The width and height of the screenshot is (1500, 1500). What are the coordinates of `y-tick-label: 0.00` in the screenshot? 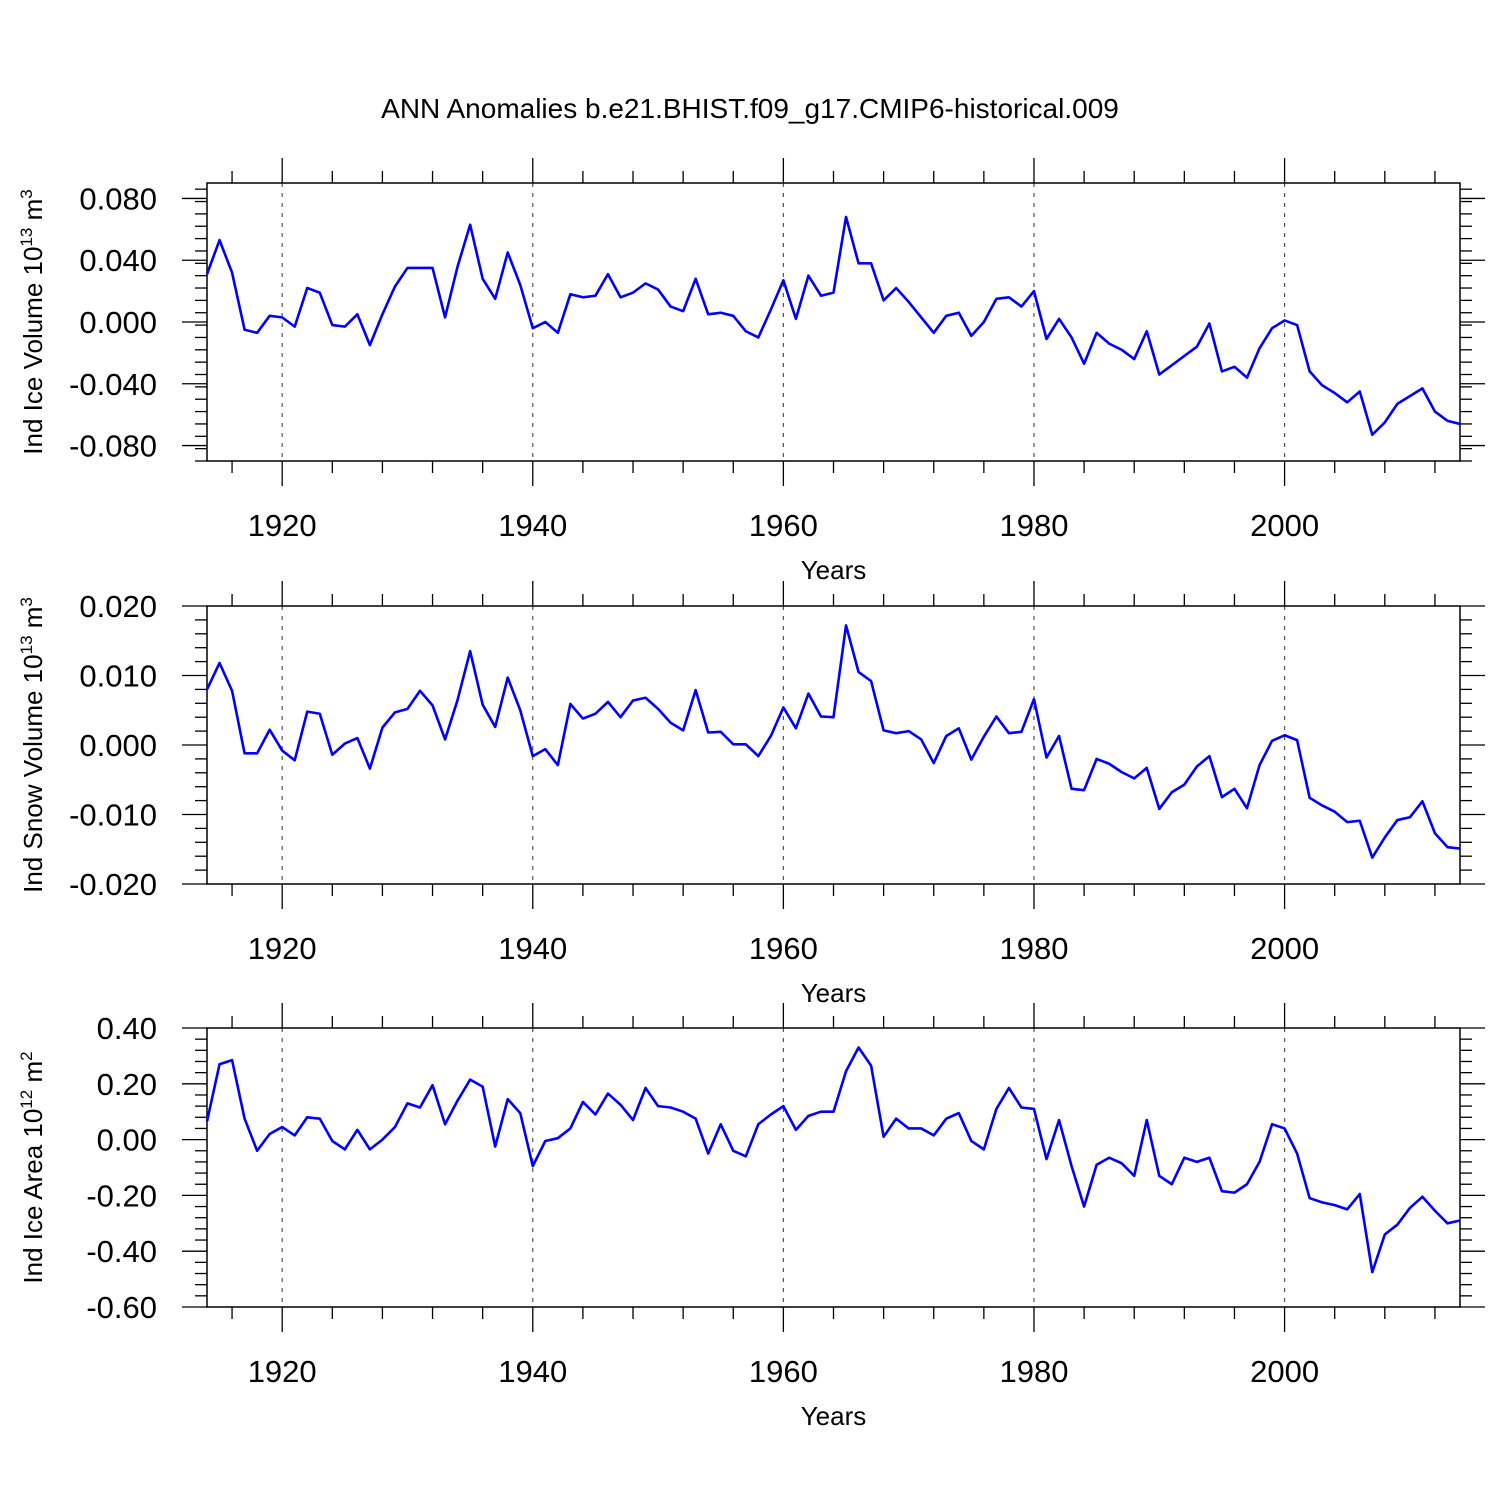 It's located at (127, 1140).